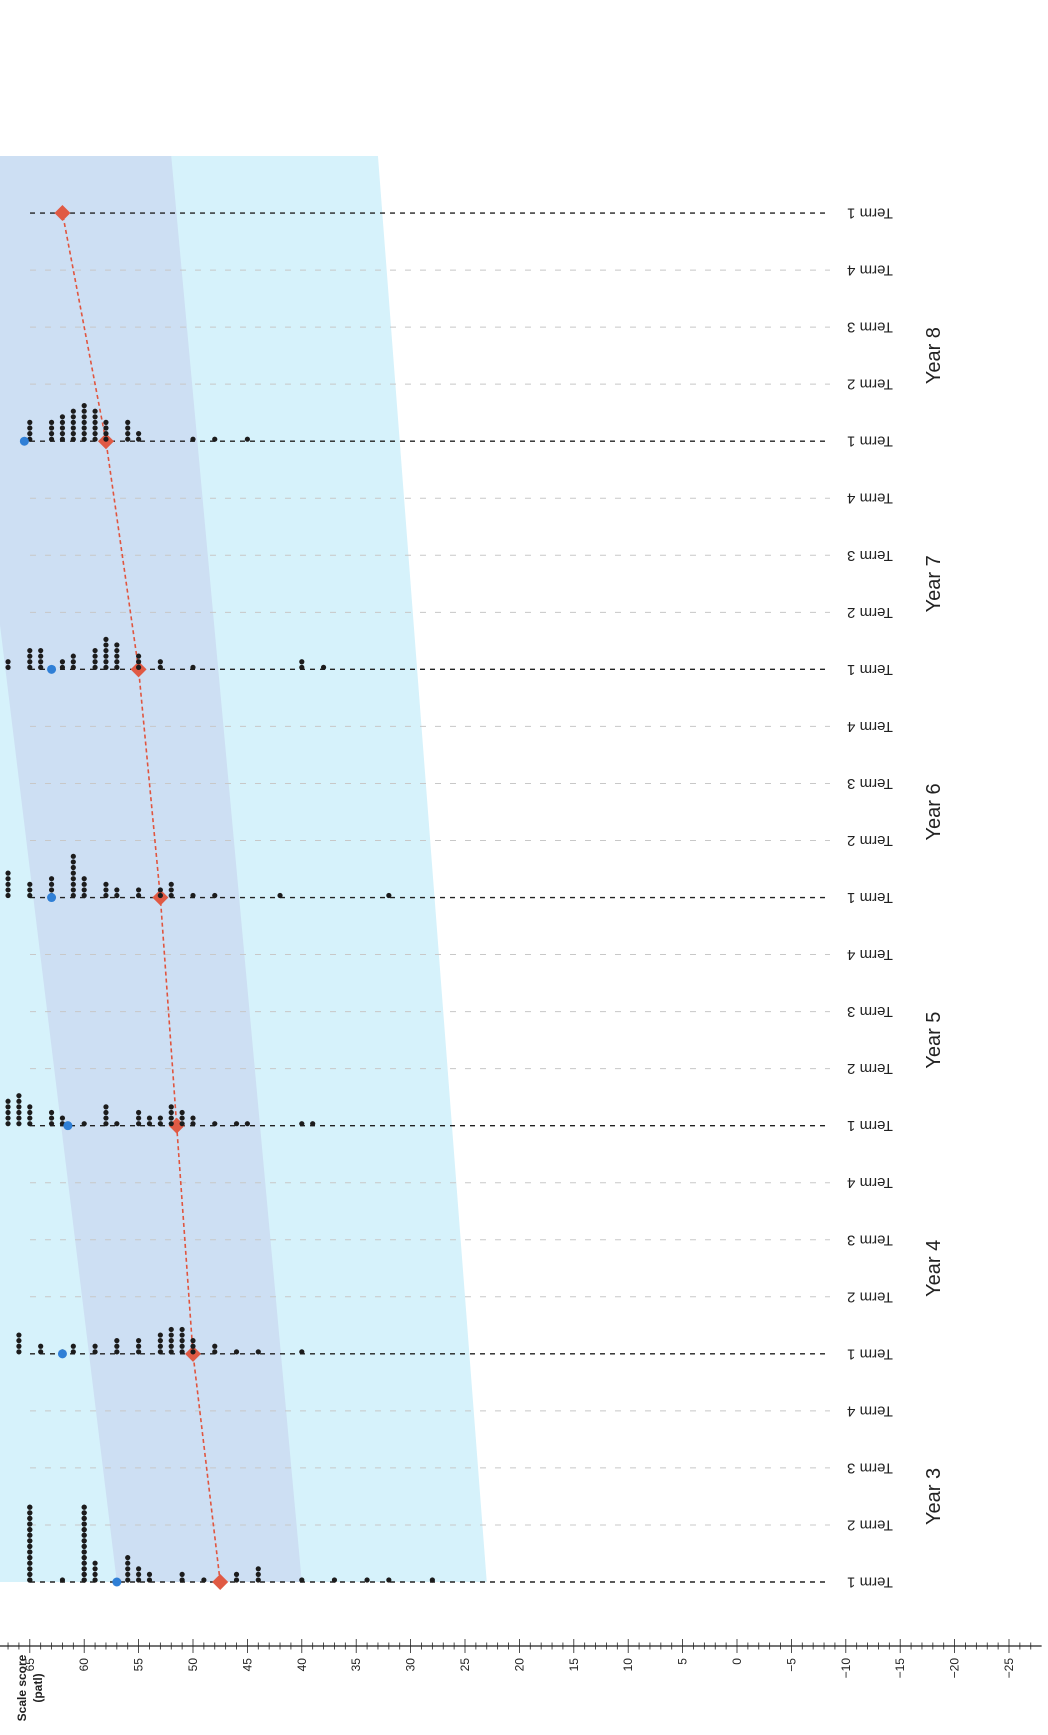 This screenshot has width=1048, height=1735. Describe the element at coordinates (934, 1496) in the screenshot. I see `year-label: Year 3` at that location.